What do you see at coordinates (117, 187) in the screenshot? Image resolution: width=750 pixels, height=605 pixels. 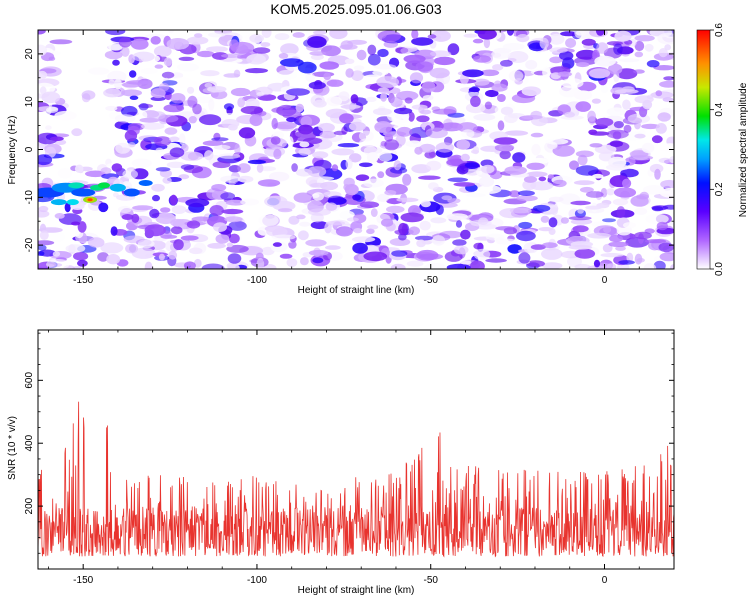 I see `heatmap-feature-blob` at bounding box center [117, 187].